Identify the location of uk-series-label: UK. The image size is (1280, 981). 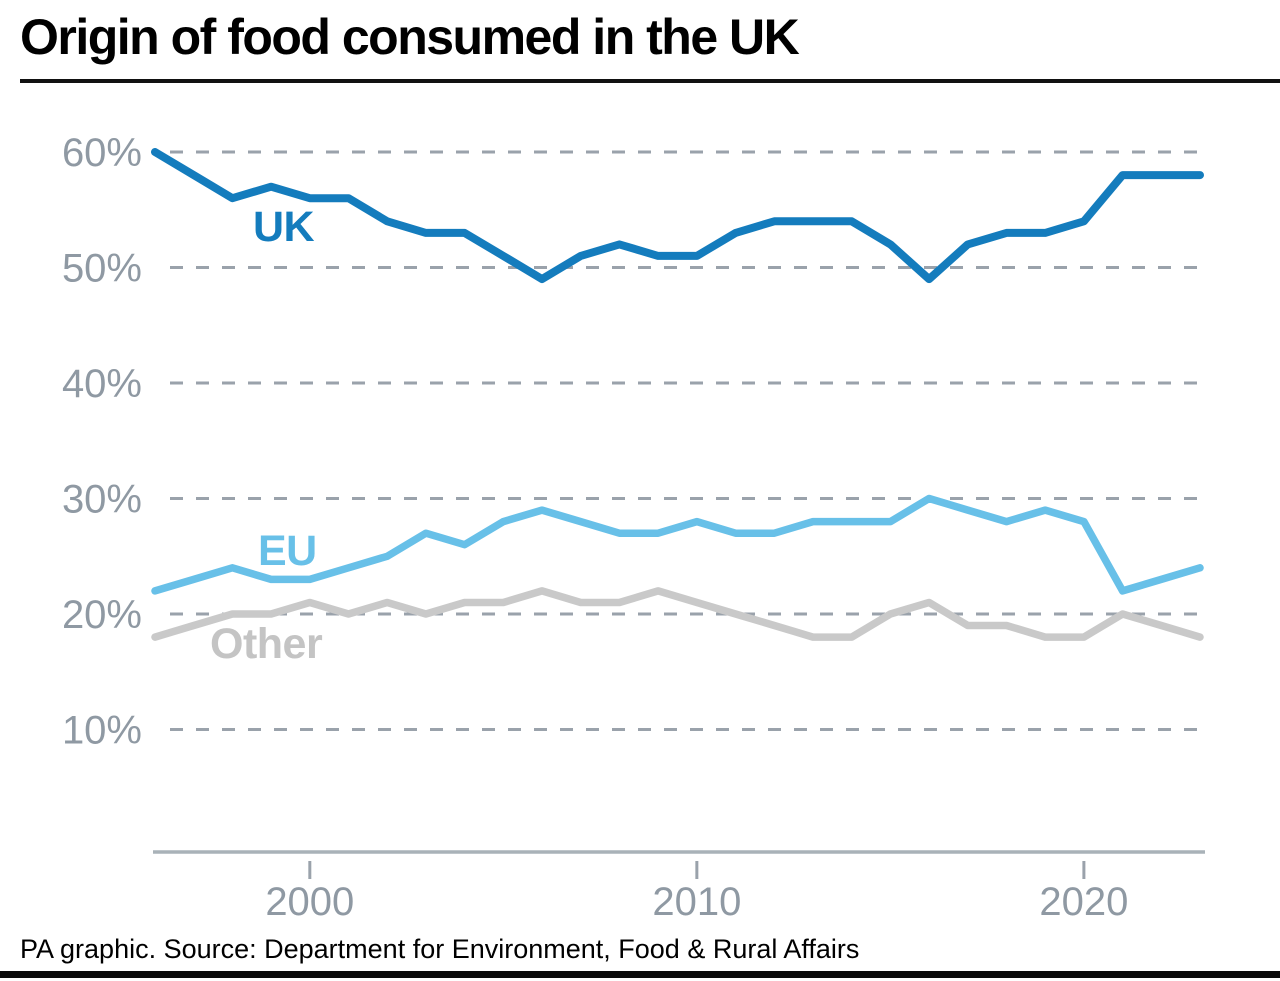
(284, 227).